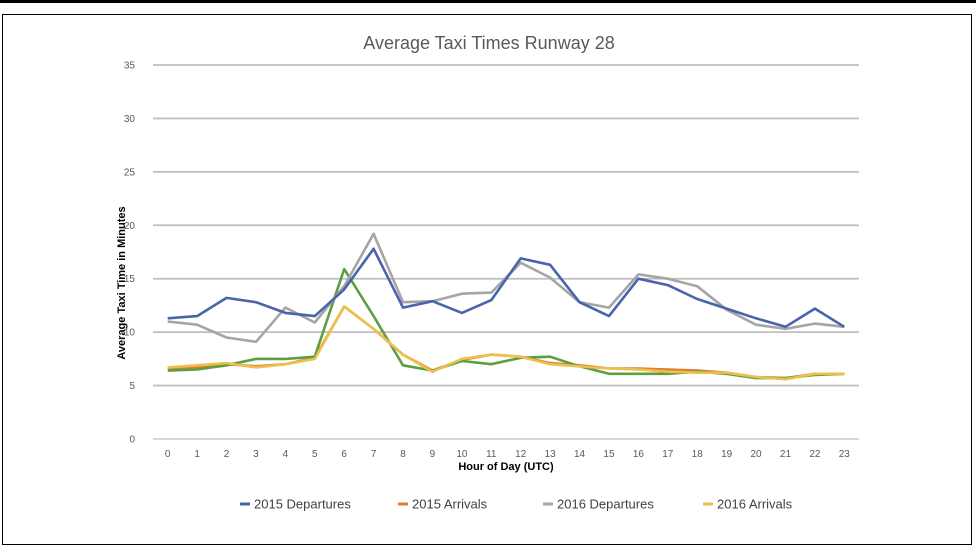 This screenshot has width=976, height=549. What do you see at coordinates (302, 504) in the screenshot?
I see `legend-label: 2015 Departures` at bounding box center [302, 504].